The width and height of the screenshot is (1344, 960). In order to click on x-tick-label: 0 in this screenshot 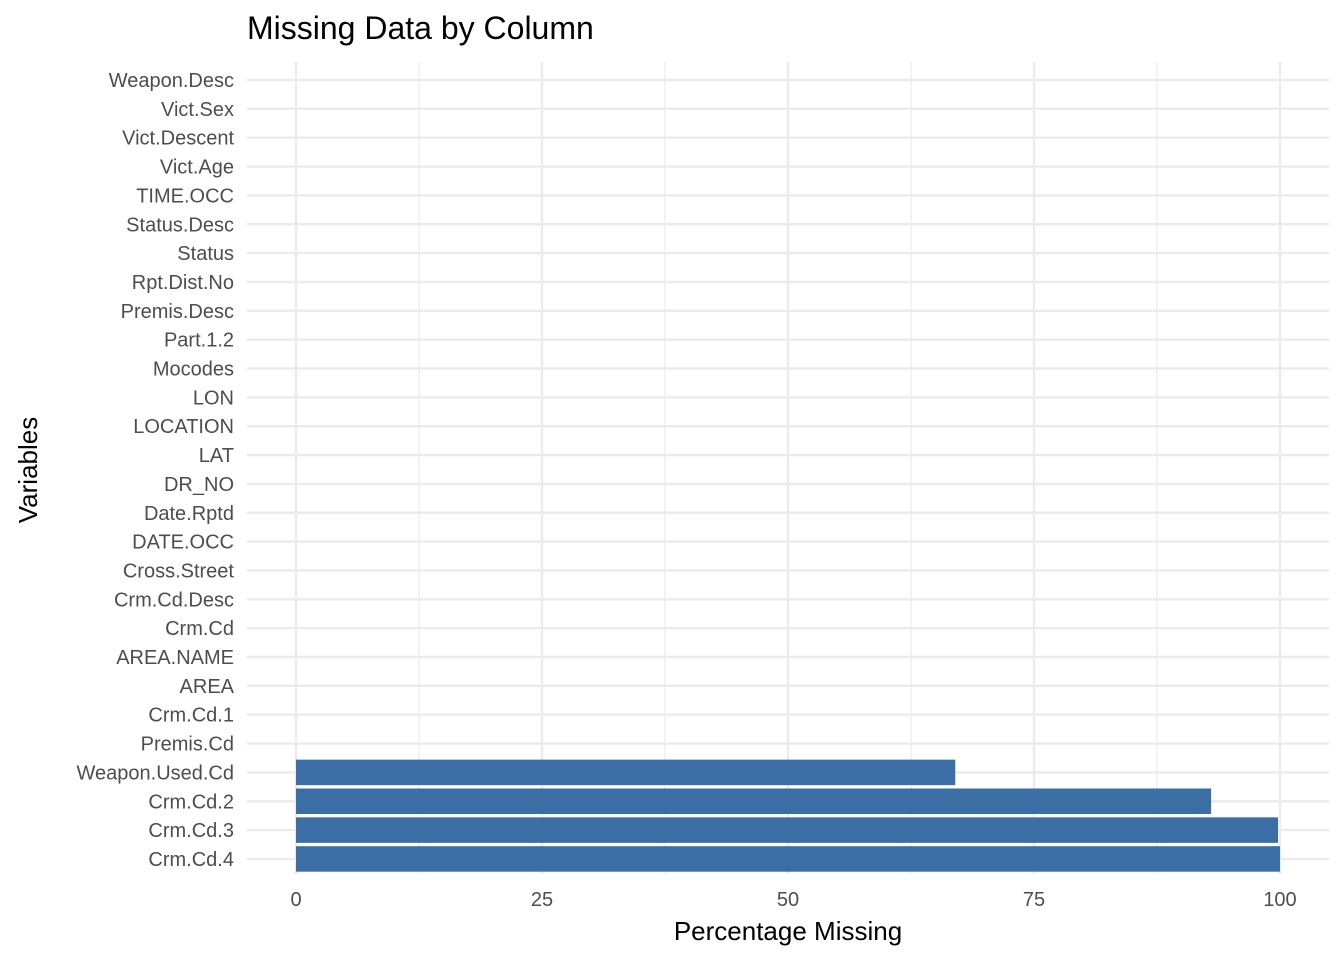, I will do `click(295, 900)`.